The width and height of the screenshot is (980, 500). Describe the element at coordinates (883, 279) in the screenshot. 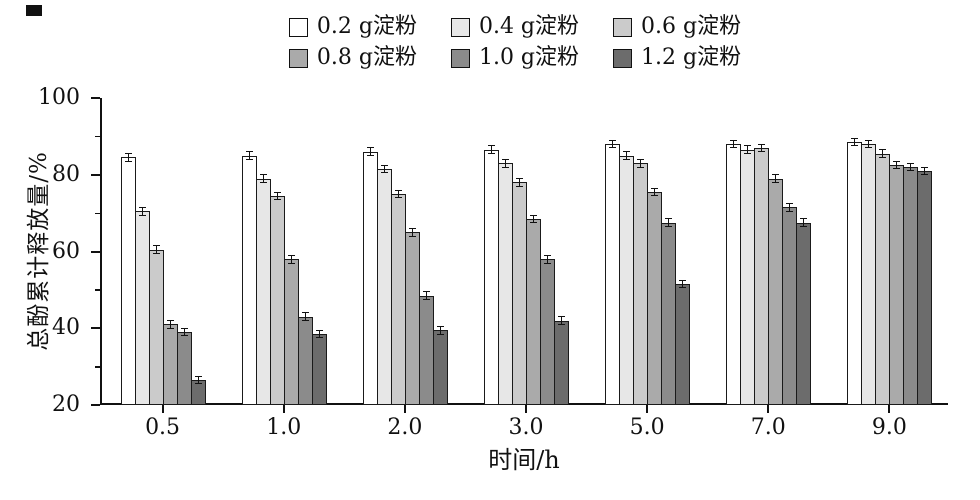

I see `bar-0.6g淀粉-t9.0` at that location.